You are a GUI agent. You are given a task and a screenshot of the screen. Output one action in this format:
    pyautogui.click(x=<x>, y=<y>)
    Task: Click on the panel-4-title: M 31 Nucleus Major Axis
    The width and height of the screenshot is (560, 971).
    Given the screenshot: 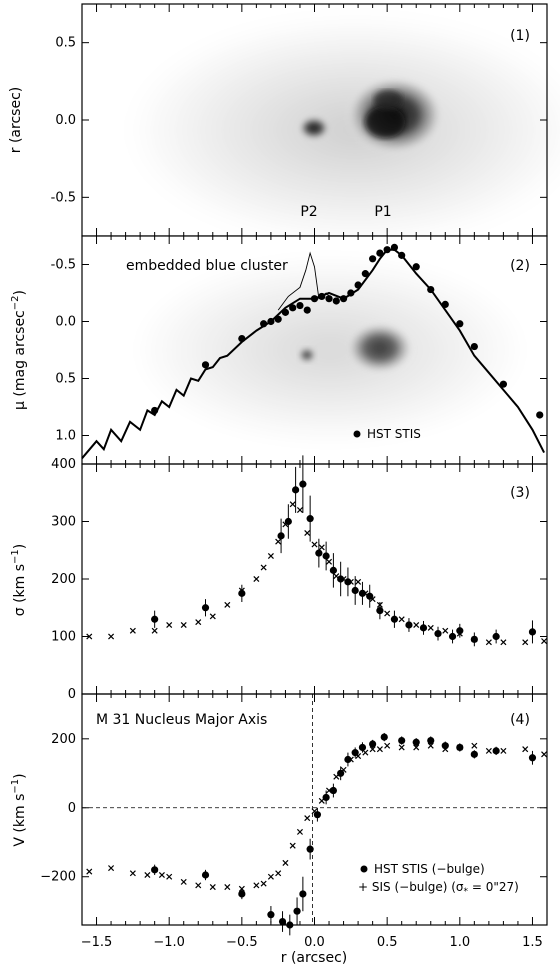 What is the action you would take?
    pyautogui.click(x=181, y=720)
    